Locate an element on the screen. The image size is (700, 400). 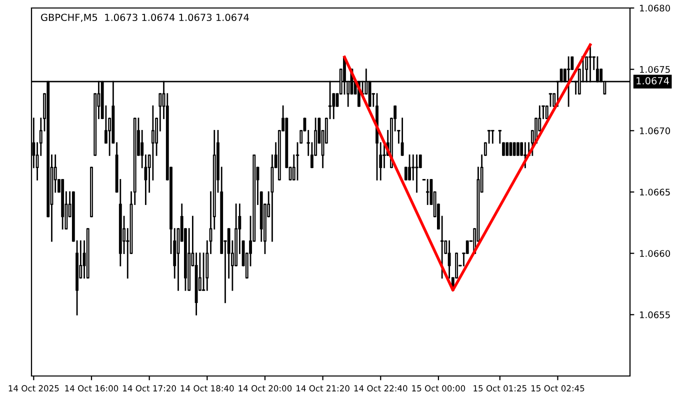
x-tick-label: 14 Oct 18:40 is located at coordinates (207, 388).